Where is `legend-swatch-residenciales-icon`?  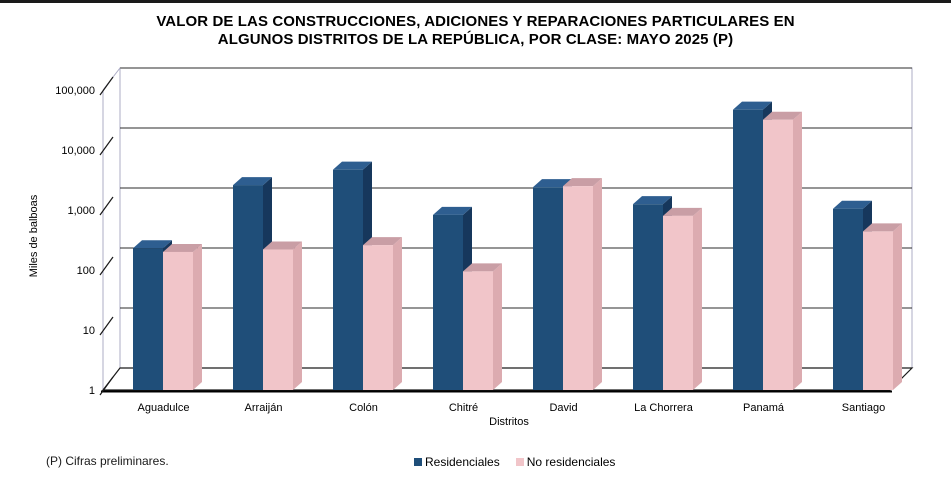 legend-swatch-residenciales-icon is located at coordinates (418, 462).